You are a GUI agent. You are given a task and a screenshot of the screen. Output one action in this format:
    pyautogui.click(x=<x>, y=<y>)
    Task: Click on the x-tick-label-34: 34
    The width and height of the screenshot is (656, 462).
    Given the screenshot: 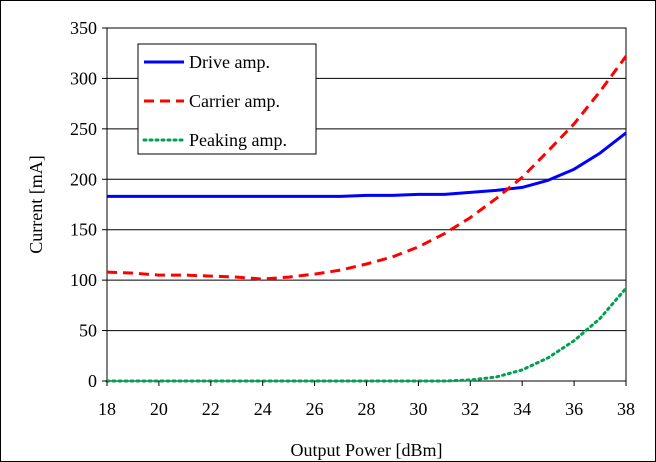 What is the action you would take?
    pyautogui.click(x=522, y=409)
    